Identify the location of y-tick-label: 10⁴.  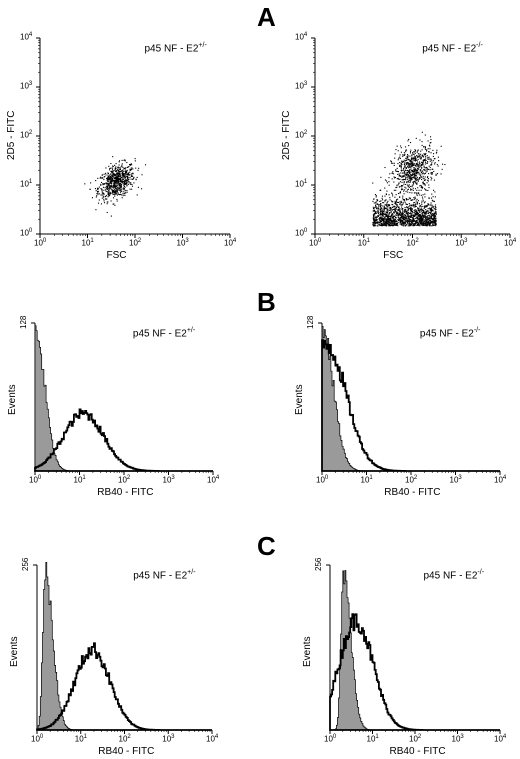
(301, 37).